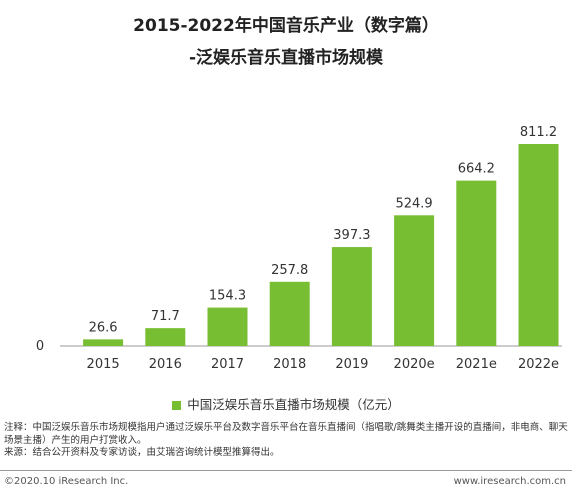  Describe the element at coordinates (289, 270) in the screenshot. I see `data-label: 257.8` at that location.